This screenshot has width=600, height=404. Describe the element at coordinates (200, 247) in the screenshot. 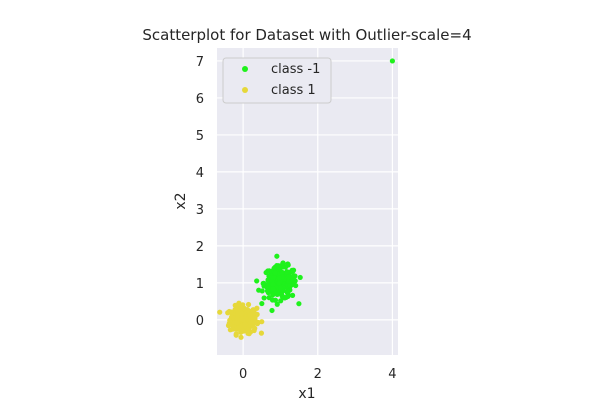

I see `y-tick-label: 2` at that location.